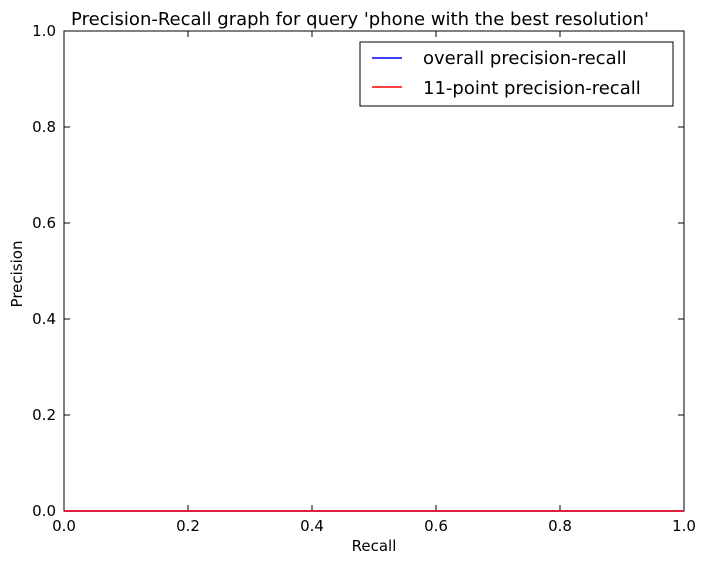  What do you see at coordinates (44, 31) in the screenshot?
I see `y-tick-label-5: 1.0` at bounding box center [44, 31].